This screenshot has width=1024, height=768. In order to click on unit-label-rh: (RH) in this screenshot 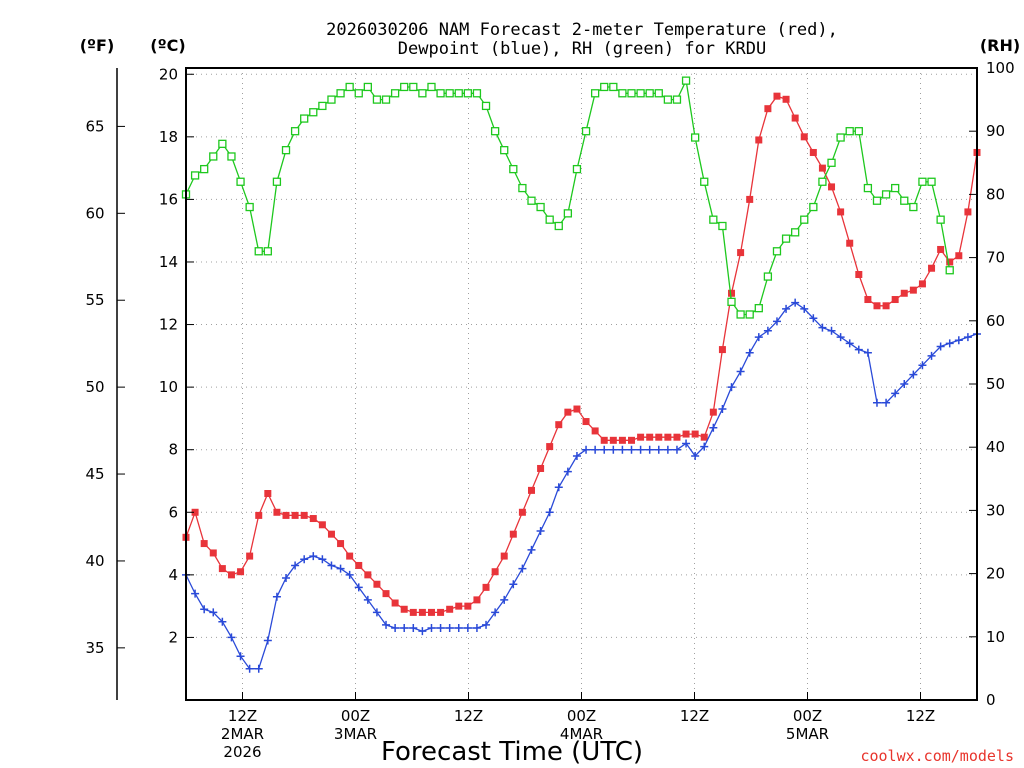, I will do `click(1000, 45)`.